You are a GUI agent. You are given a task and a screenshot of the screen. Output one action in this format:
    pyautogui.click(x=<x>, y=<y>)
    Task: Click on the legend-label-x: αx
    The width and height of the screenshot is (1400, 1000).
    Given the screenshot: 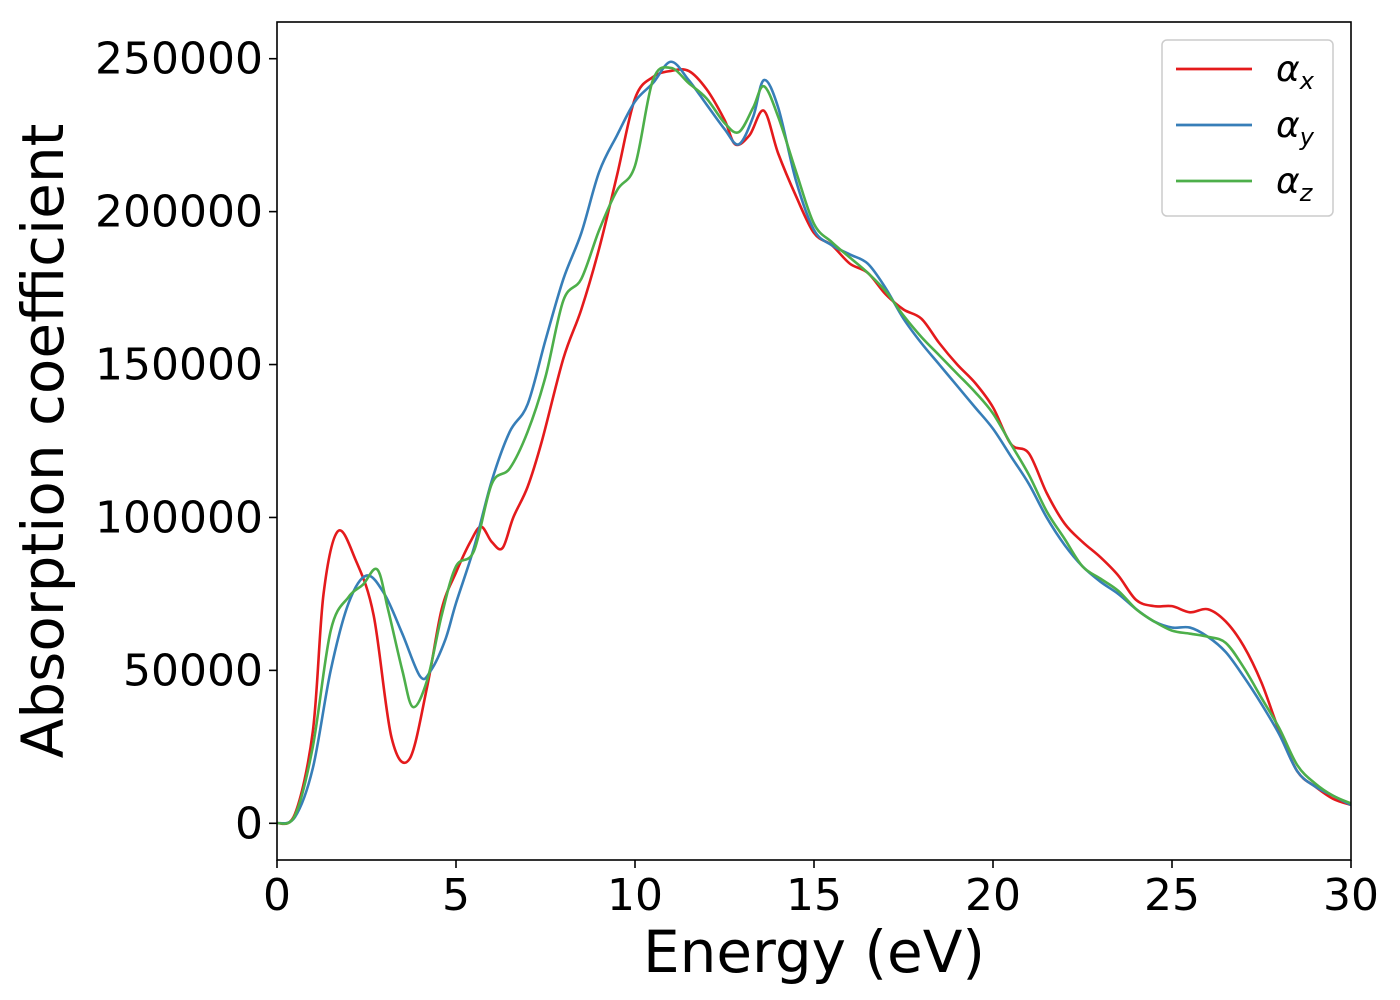 What is the action you would take?
    pyautogui.click(x=1295, y=72)
    